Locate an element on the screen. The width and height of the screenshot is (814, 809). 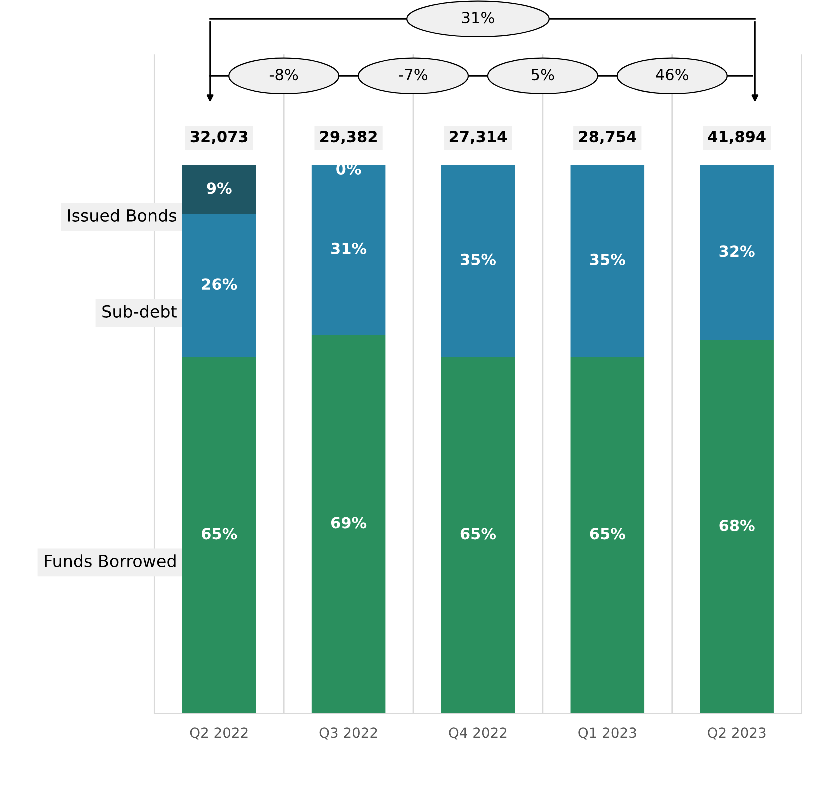
x-tick-label: Q3 2022 is located at coordinates (349, 734).